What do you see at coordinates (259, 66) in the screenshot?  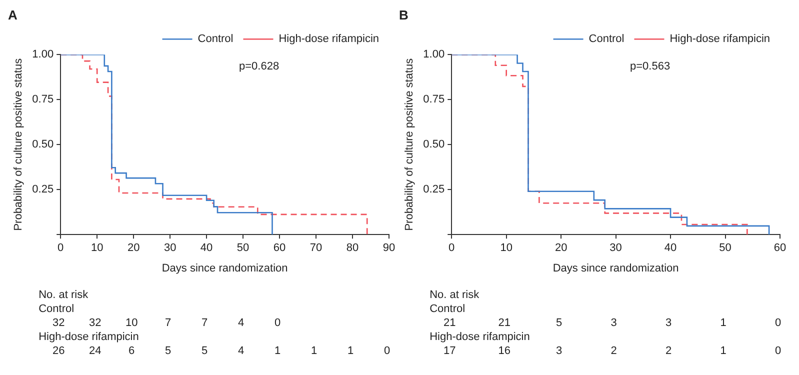 I see `annotation: p=0.628` at bounding box center [259, 66].